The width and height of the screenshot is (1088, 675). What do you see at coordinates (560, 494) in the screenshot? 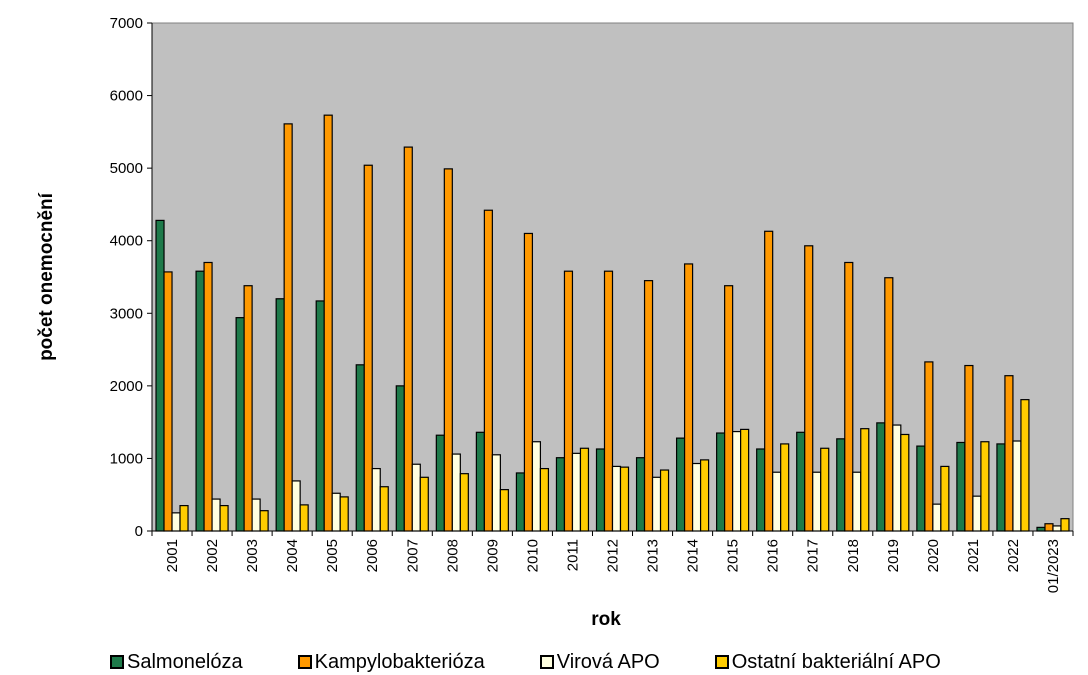
I see `bar-1-2011` at bounding box center [560, 494].